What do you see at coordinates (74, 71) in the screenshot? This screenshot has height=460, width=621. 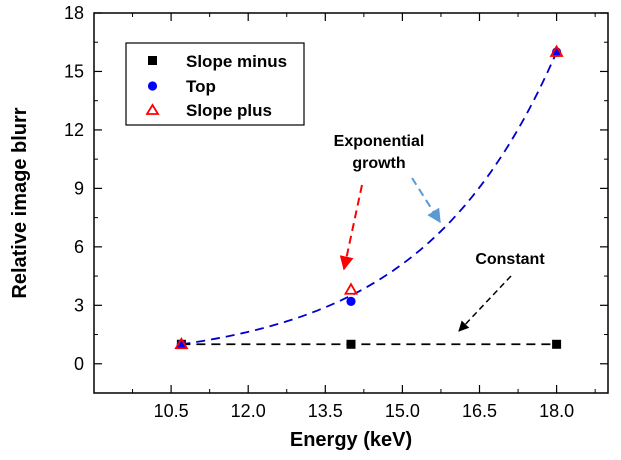 I see `y-tick-label: 15` at bounding box center [74, 71].